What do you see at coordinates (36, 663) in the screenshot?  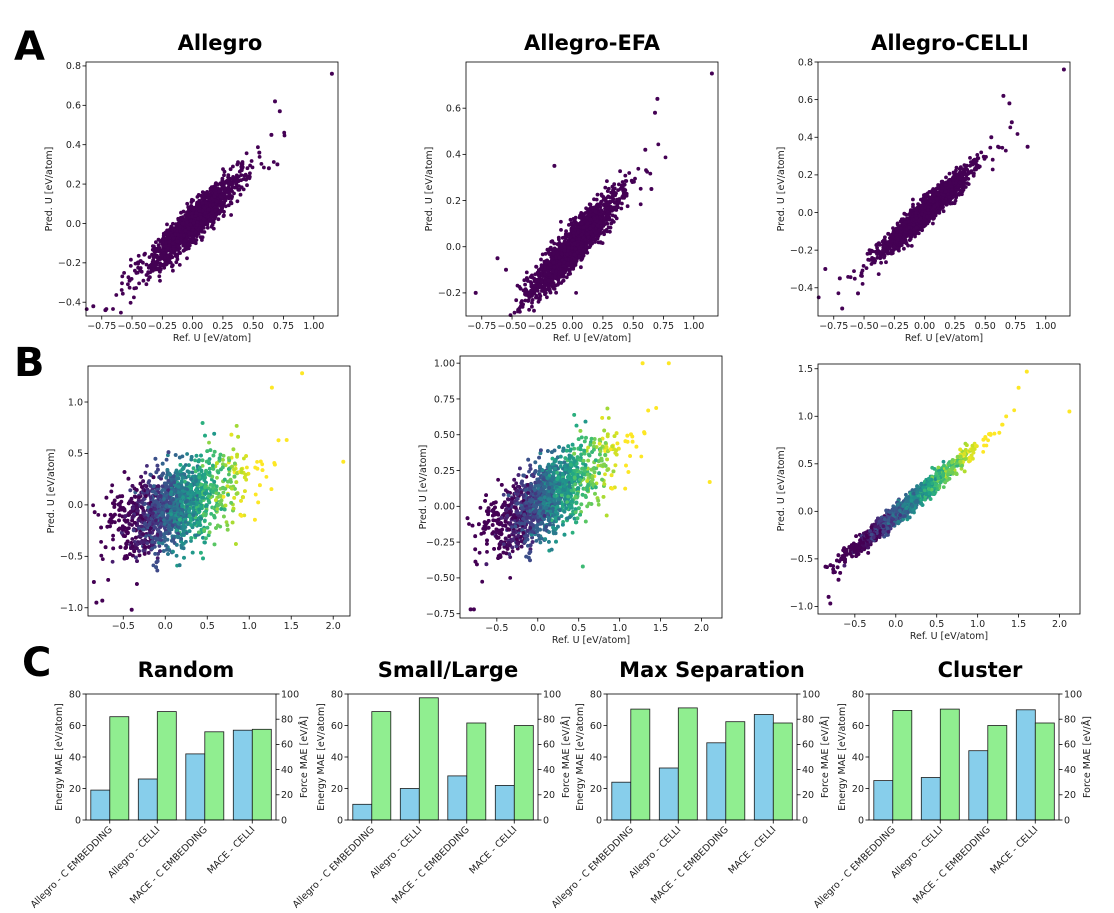 I see `panel-label-c: C` at bounding box center [36, 663].